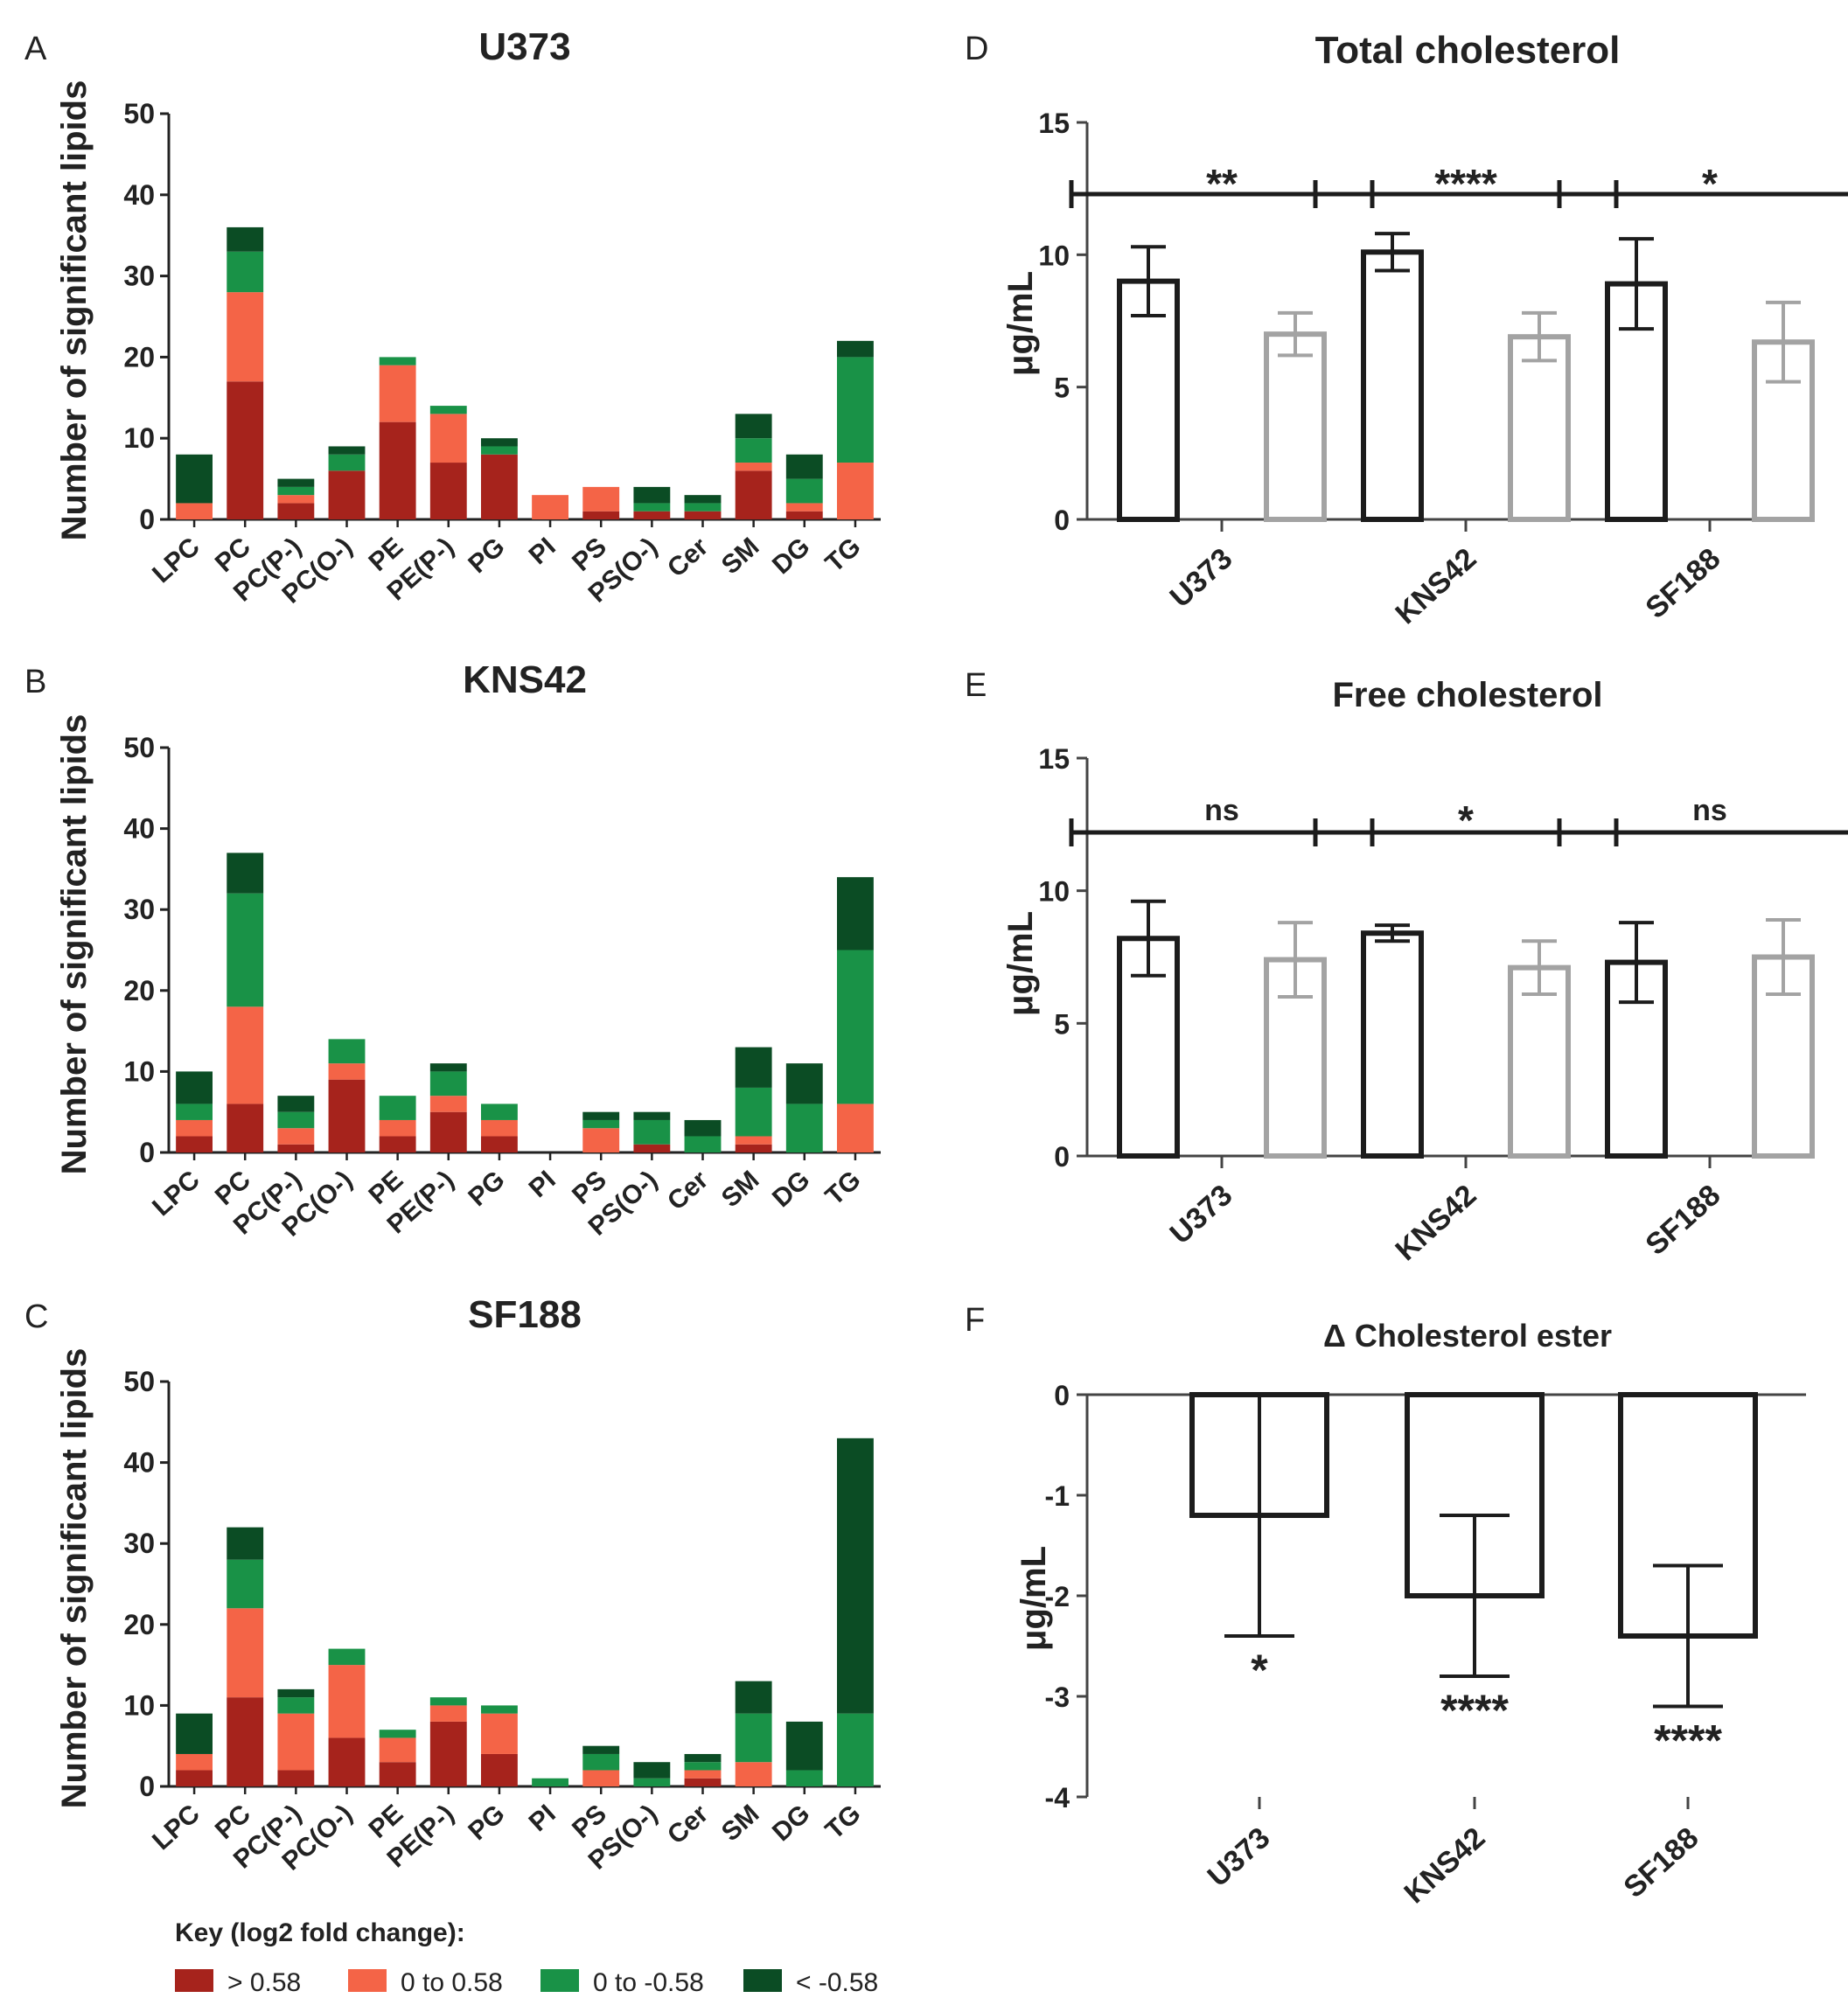 This screenshot has width=1848, height=2012. What do you see at coordinates (550, 507) in the screenshot?
I see `pA-bar-PI-pos` at bounding box center [550, 507].